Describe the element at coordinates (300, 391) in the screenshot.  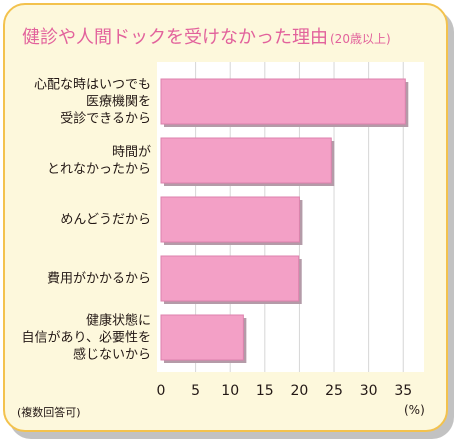
I see `x-tick-label: 20` at that location.